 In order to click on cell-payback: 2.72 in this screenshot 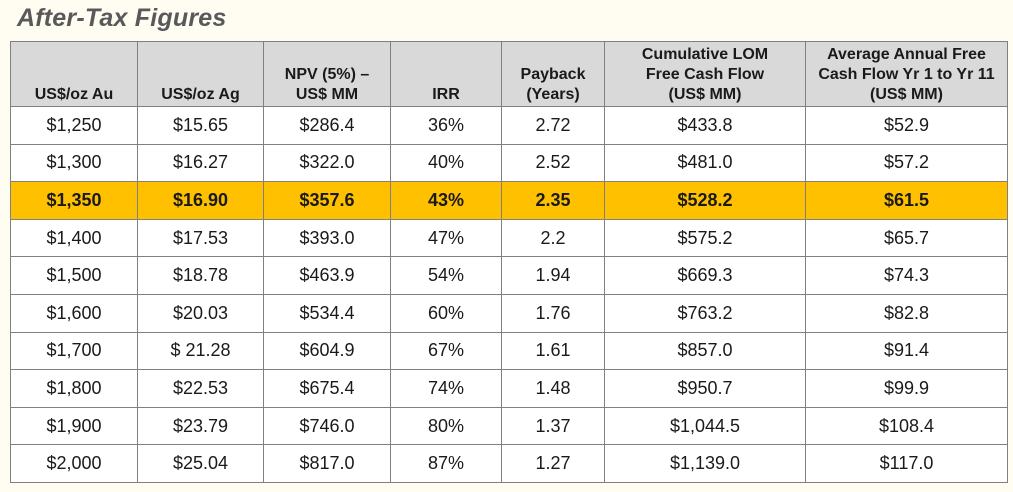, I will do `click(553, 125)`.